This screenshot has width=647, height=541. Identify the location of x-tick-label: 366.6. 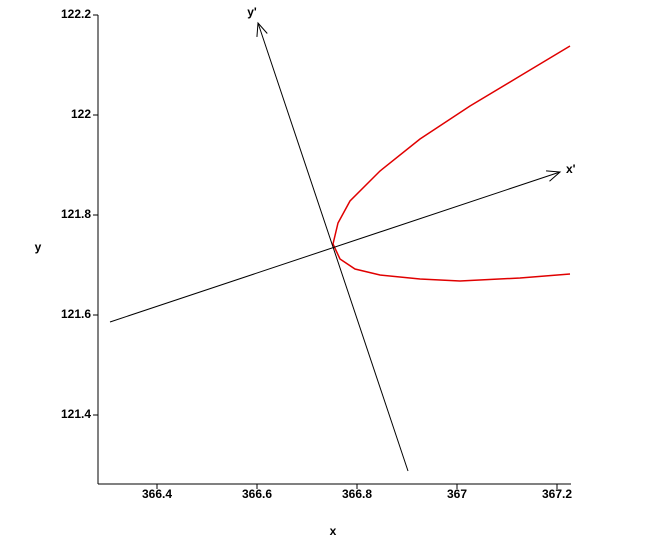
(257, 494).